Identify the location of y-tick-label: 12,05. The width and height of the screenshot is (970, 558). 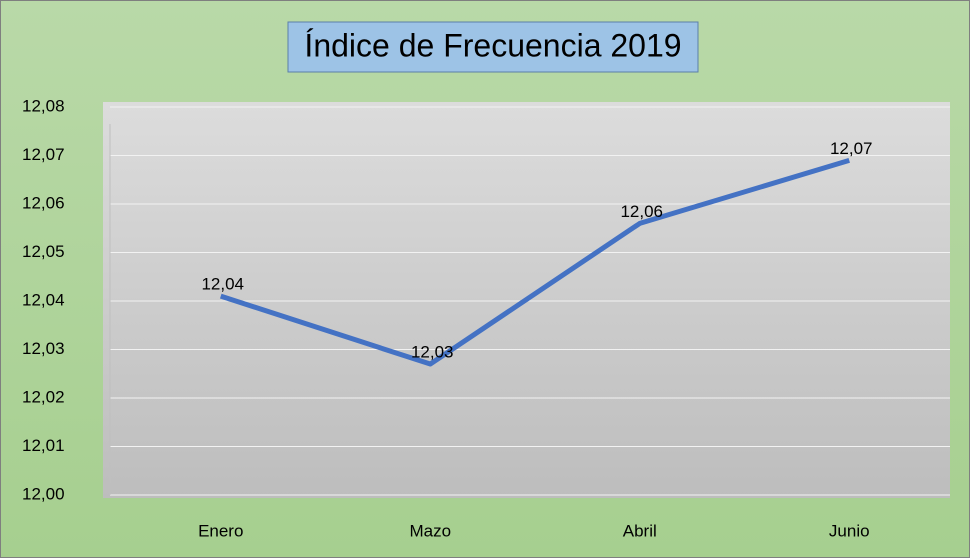
(43, 251).